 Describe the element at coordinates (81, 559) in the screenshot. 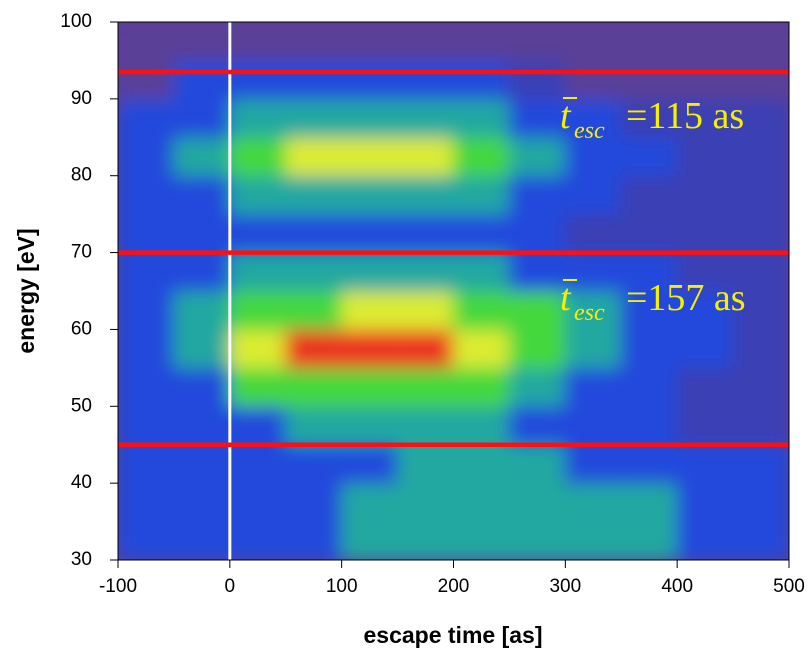

I see `y-tick-label: 30` at that location.